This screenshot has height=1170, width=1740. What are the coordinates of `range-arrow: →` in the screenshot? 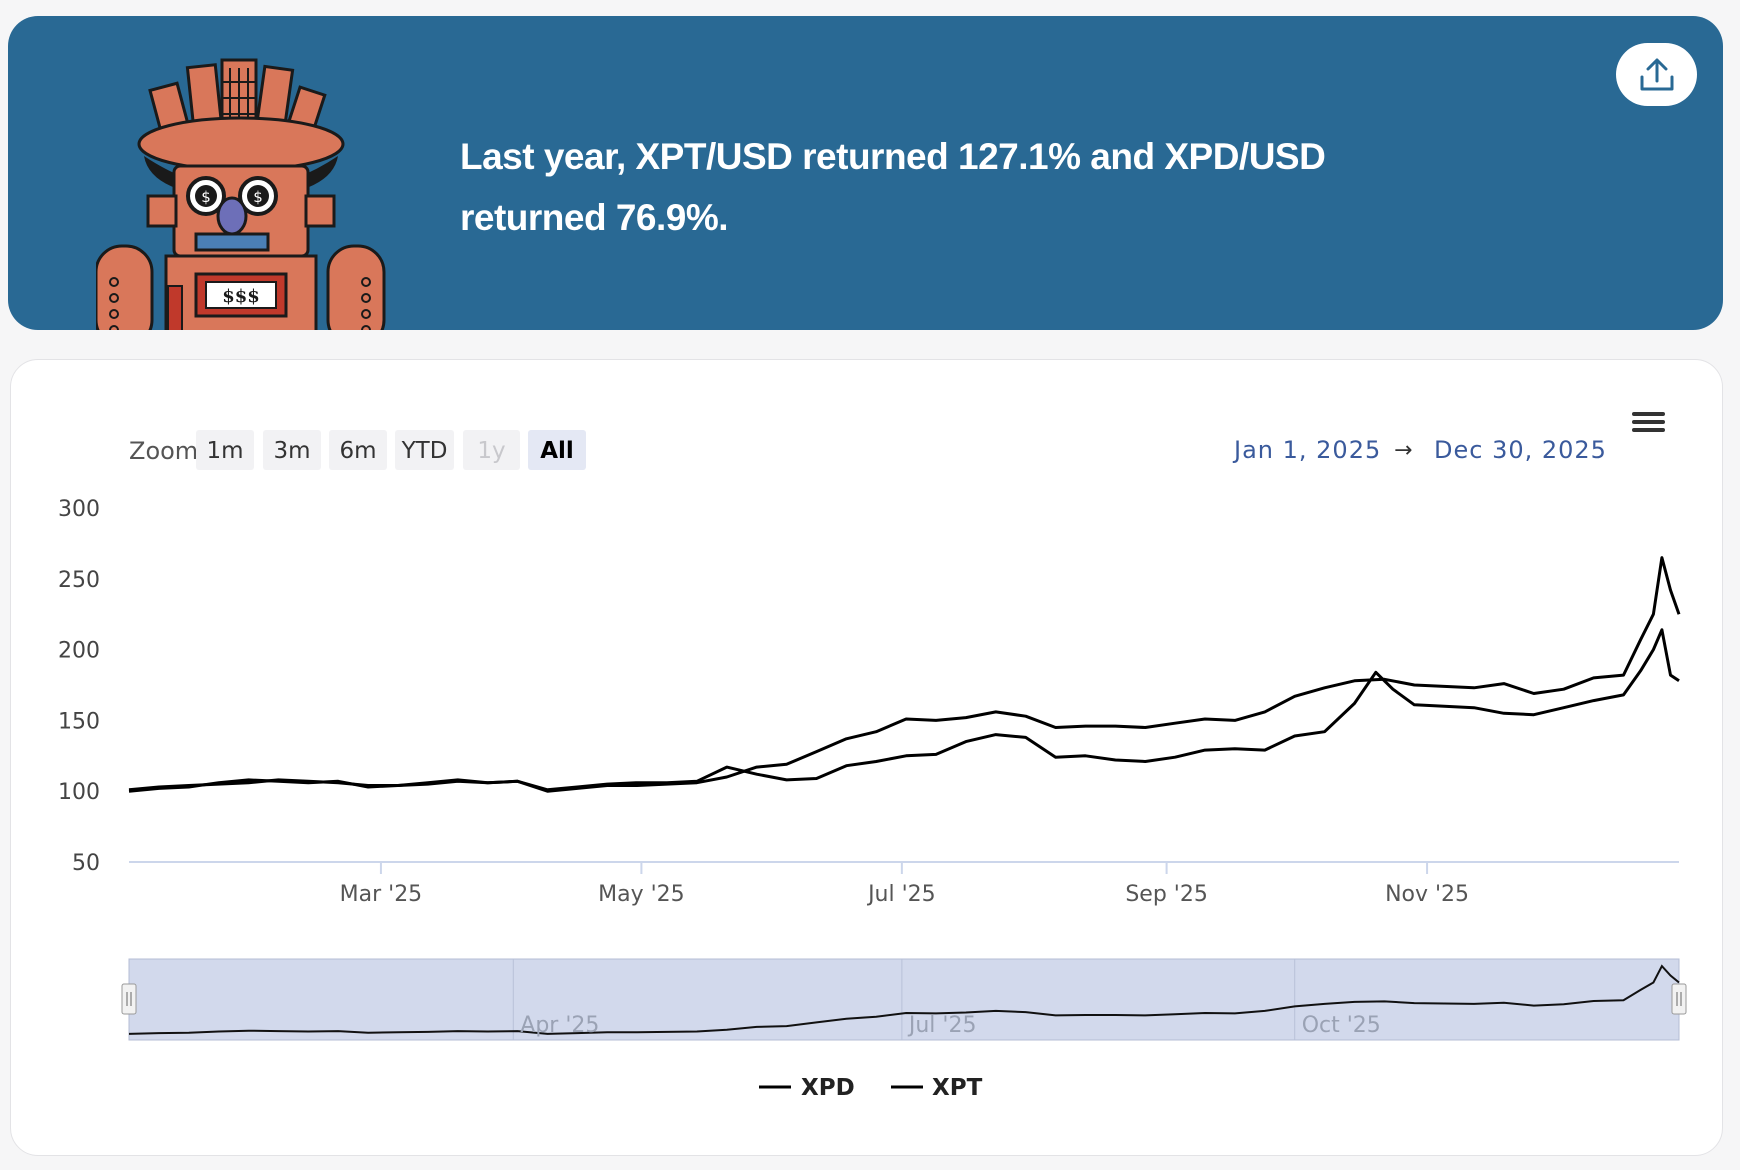 It's located at (1403, 450).